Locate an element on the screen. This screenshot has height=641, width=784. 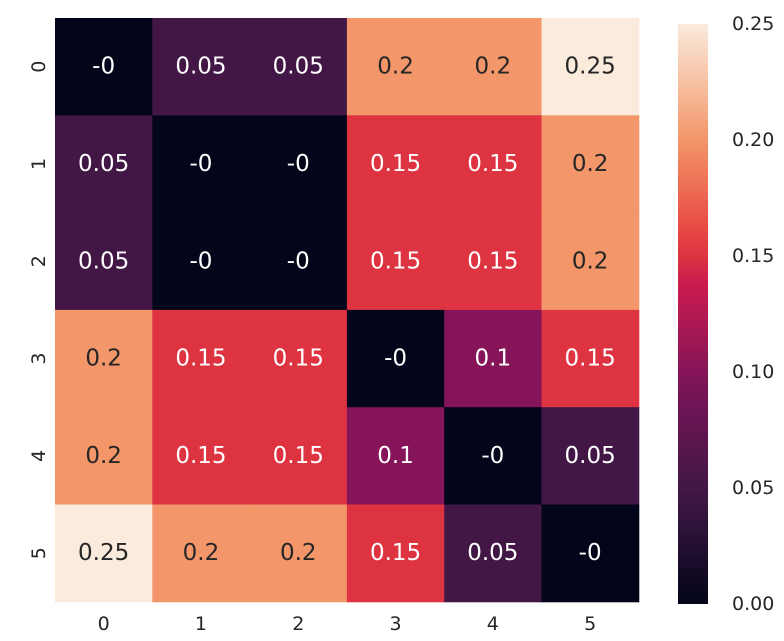
cell-annotation-0-1: 0.05 is located at coordinates (200, 67).